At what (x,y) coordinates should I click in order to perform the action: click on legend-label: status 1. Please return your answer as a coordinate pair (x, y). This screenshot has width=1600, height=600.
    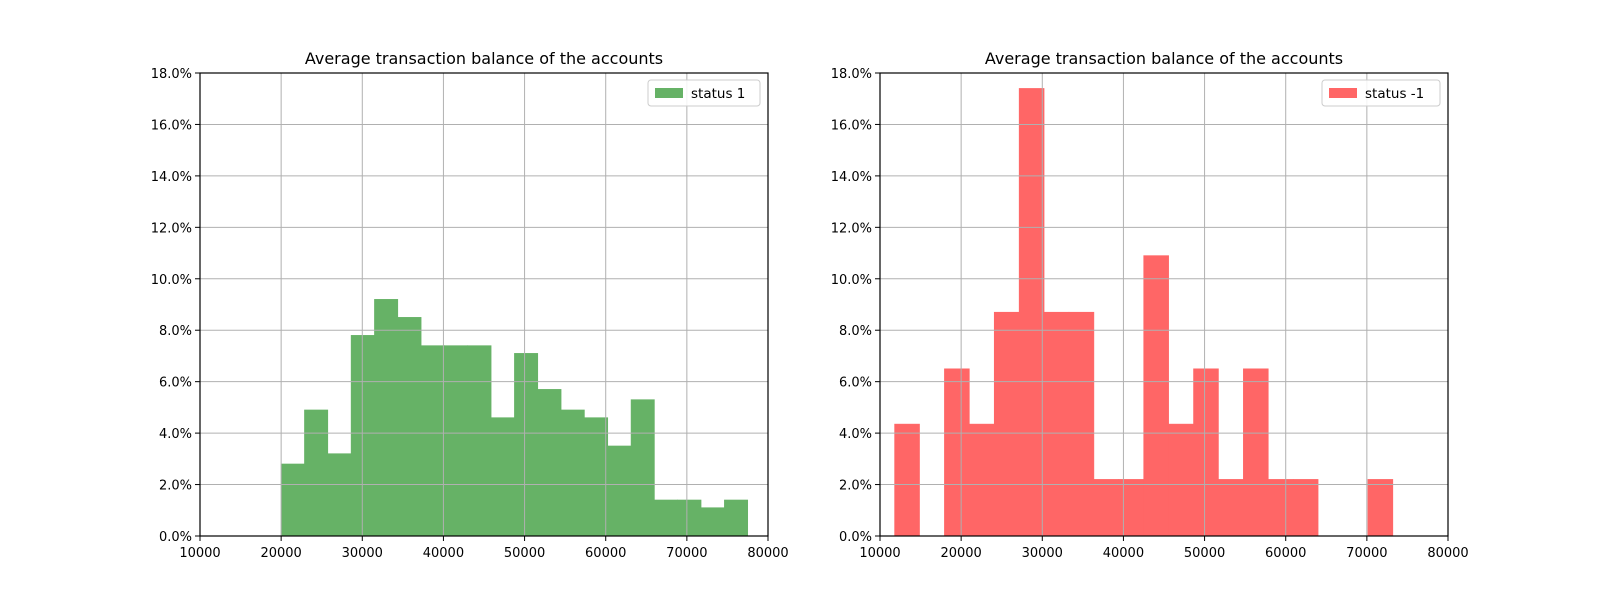
    Looking at the image, I should click on (718, 94).